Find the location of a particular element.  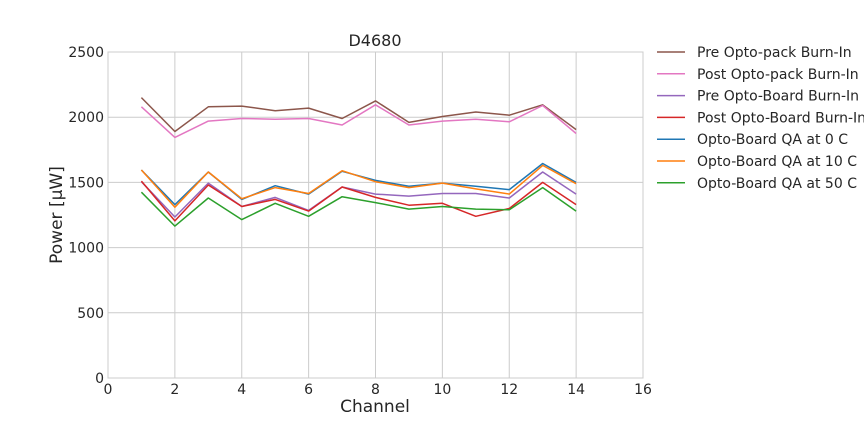

legend-label: Pre Opto-Board Burn-In is located at coordinates (778, 97).